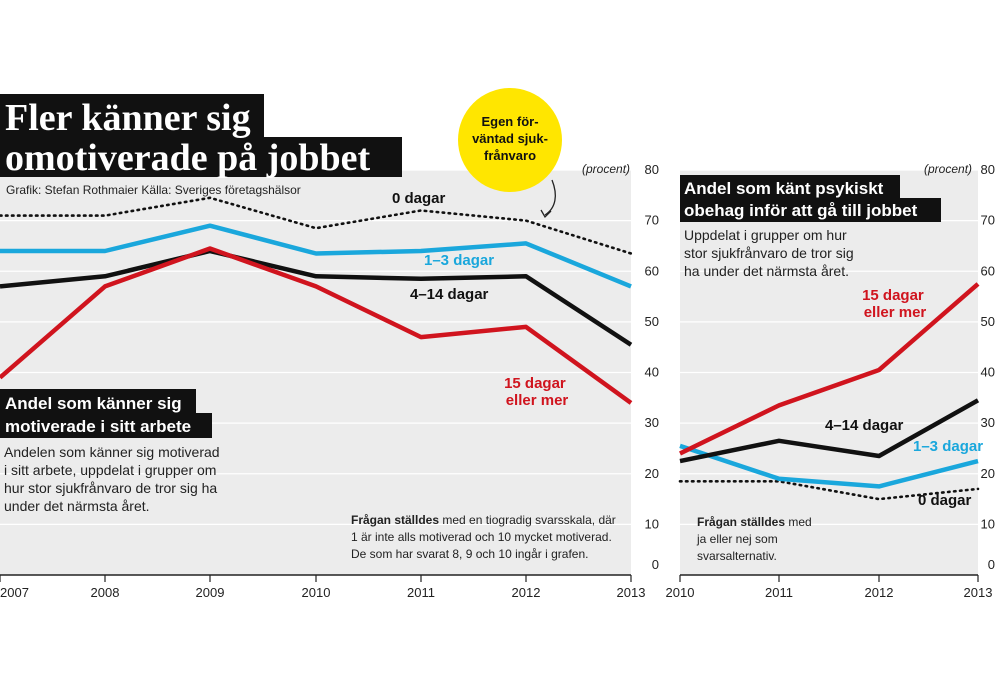 Image resolution: width=1000 pixels, height=683 pixels. I want to click on left-y-tick-label: 30, so click(652, 422).